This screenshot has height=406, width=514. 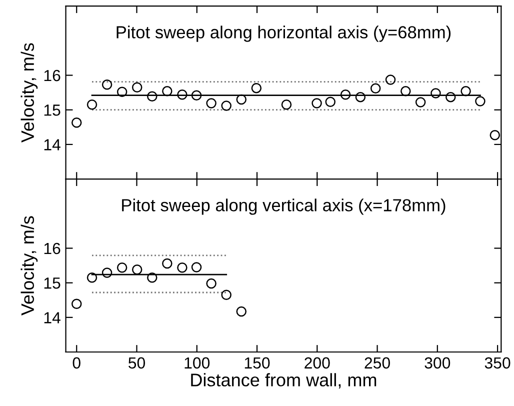 I want to click on x-tick-label: 150, so click(x=257, y=363).